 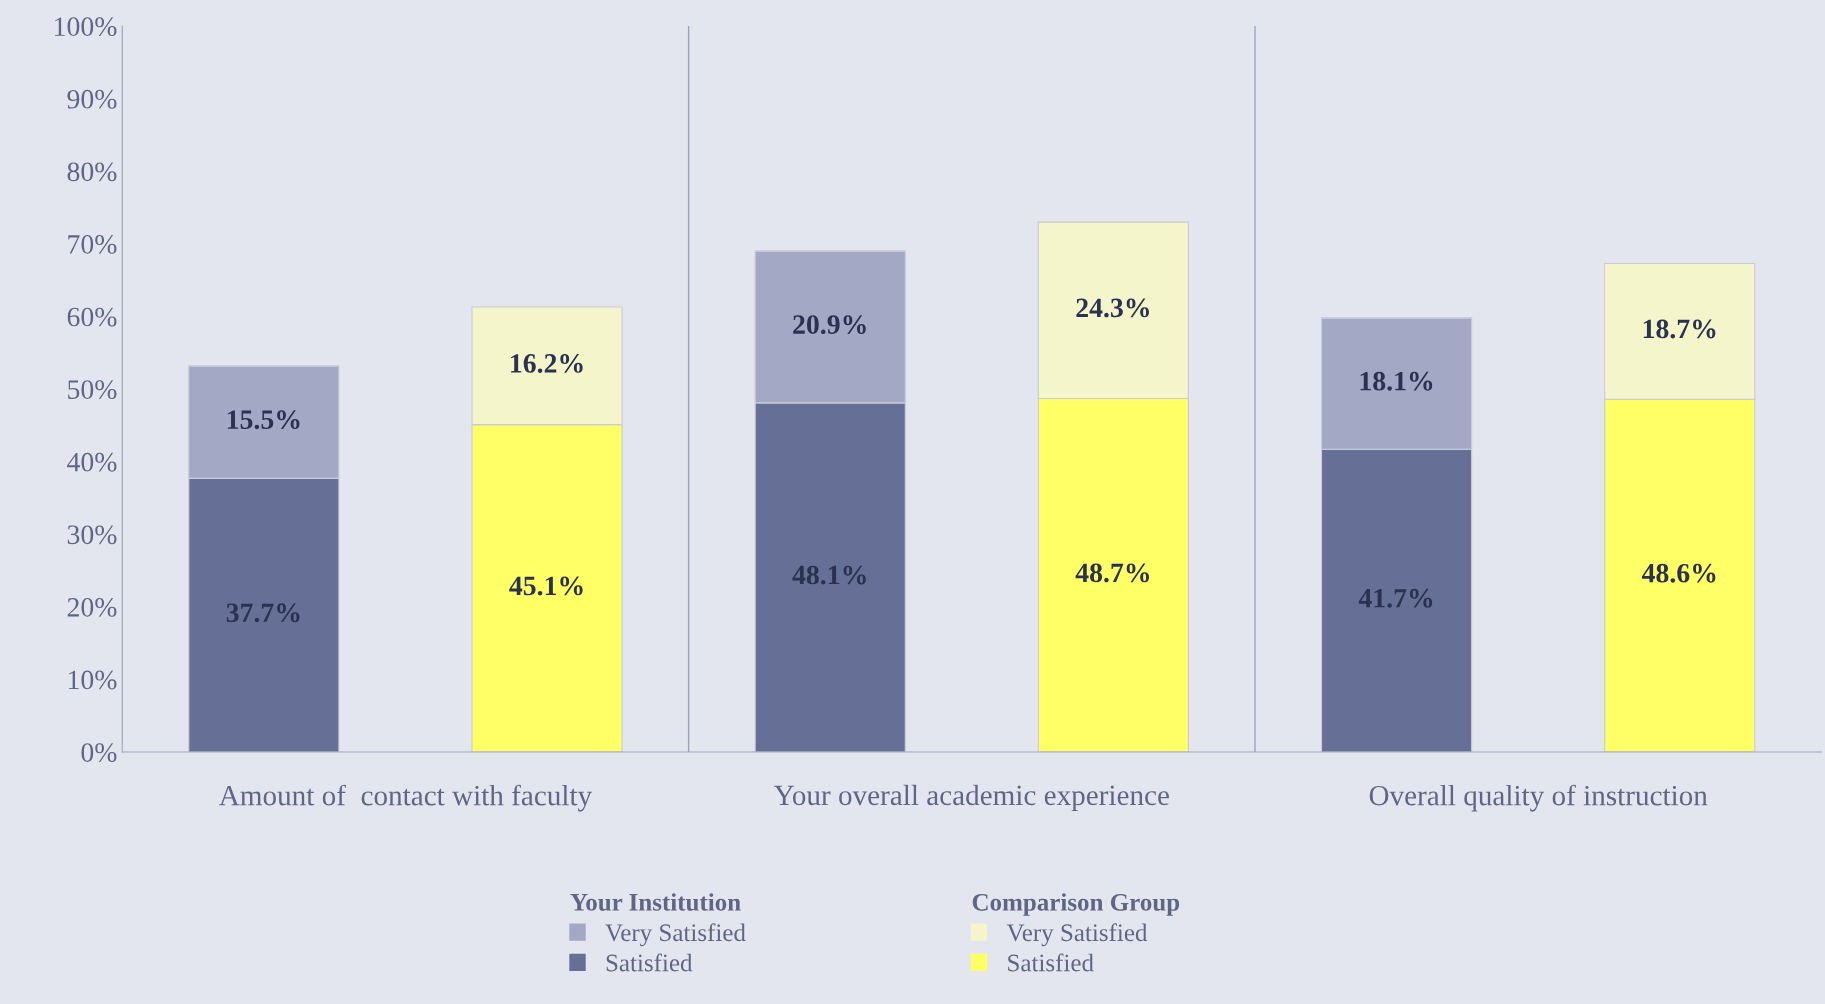 I want to click on y-tick-label: 100%, so click(x=86, y=27).